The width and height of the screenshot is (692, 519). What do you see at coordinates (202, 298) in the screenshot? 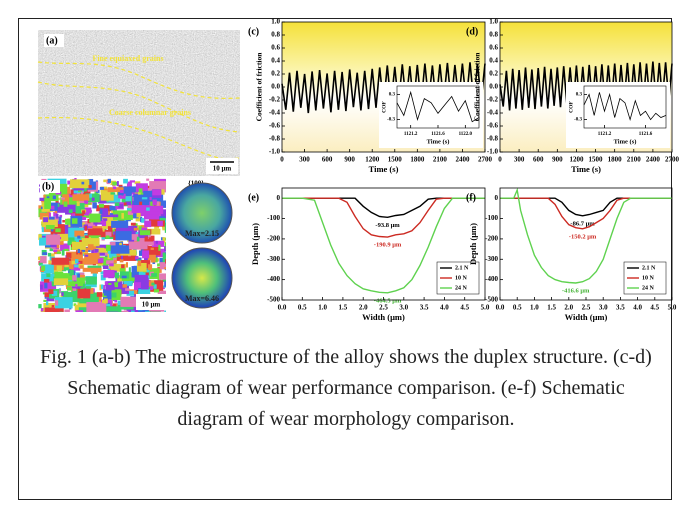
I see `max-label: Max=6.46` at bounding box center [202, 298].